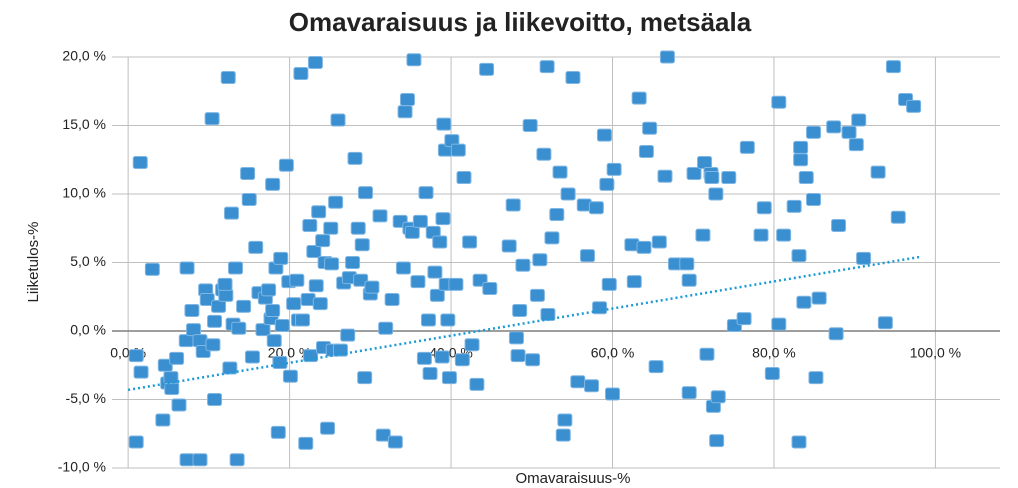 This screenshot has width=1018, height=488. Describe the element at coordinates (88, 261) in the screenshot. I see `y-tick-label: 5,0 %` at that location.